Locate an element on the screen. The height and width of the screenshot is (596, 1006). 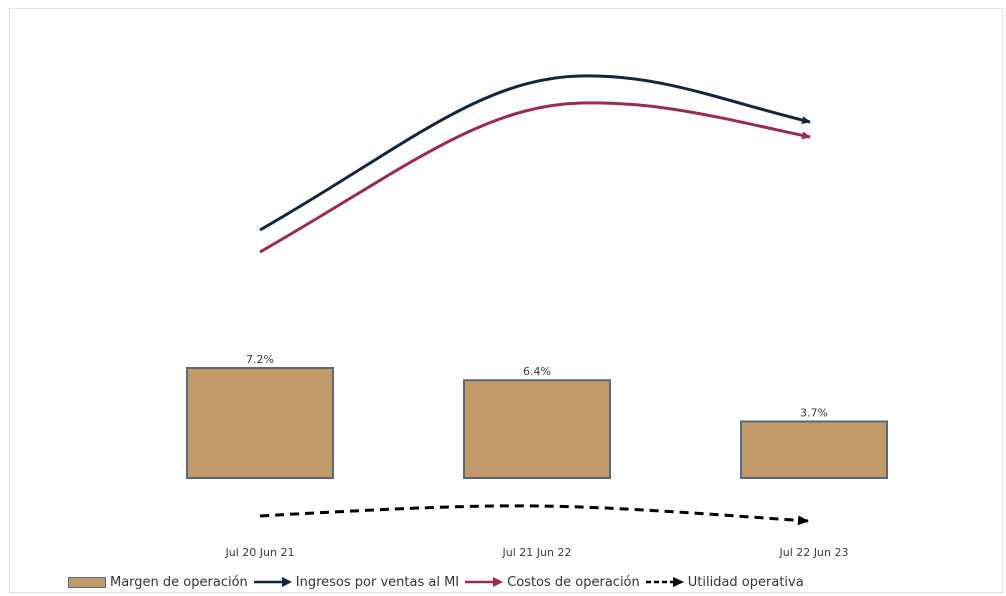
bar-value-label: 3.7% is located at coordinates (814, 412).